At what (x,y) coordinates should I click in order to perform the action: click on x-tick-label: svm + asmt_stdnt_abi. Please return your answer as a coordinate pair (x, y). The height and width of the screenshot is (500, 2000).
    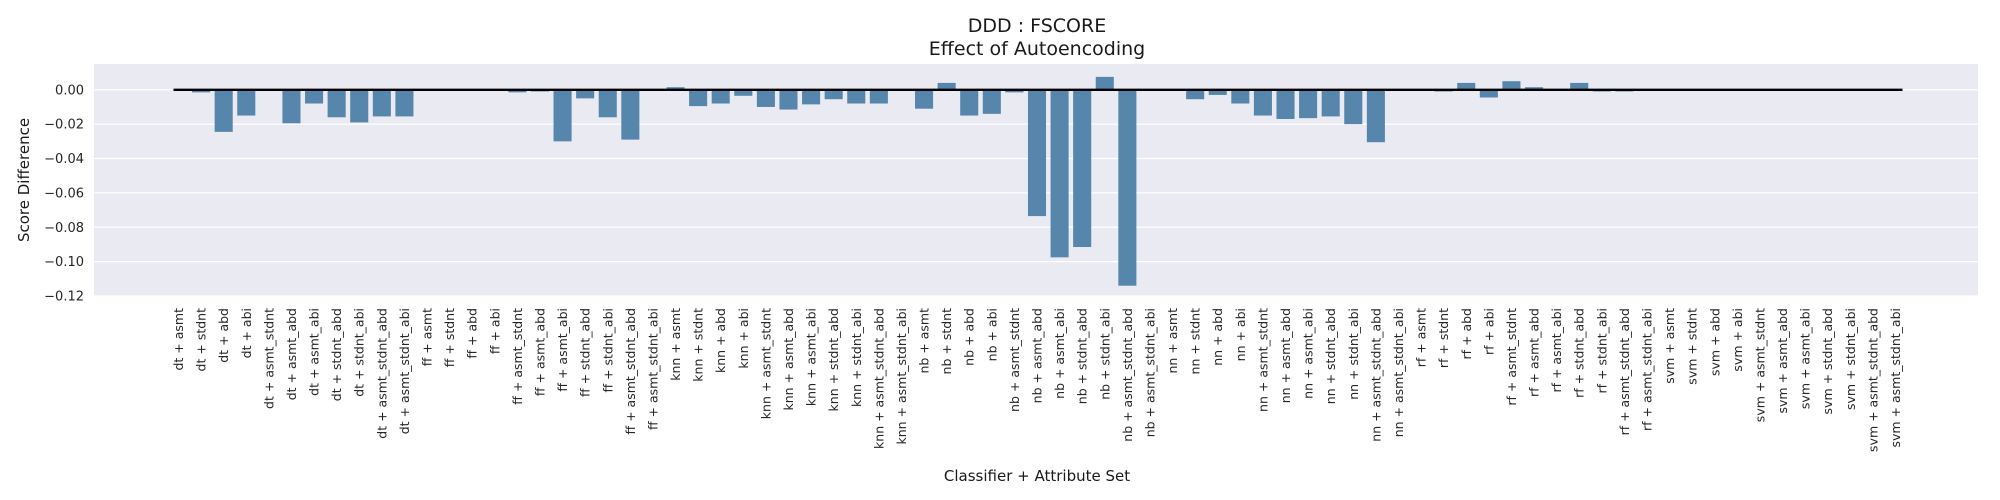
    Looking at the image, I should click on (1895, 378).